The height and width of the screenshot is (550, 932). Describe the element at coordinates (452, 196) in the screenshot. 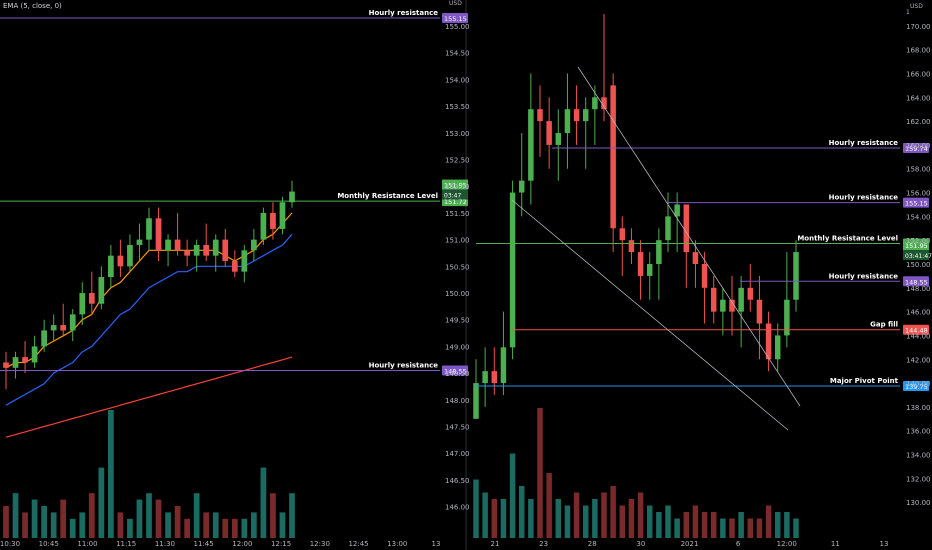

I see `countdown-badge-text: 03:47` at that location.